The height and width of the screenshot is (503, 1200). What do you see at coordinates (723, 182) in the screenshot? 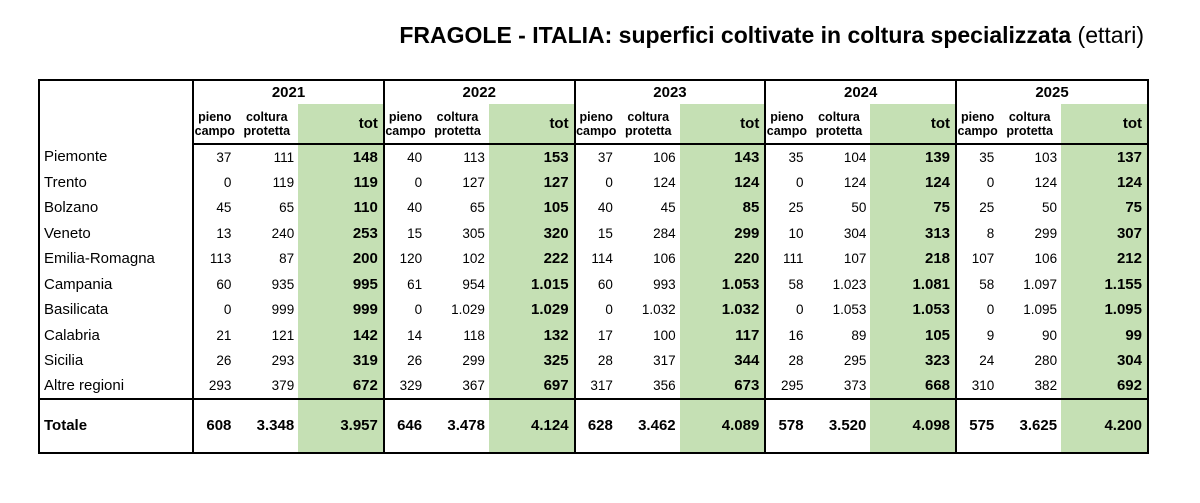
I see `value-tot: 124` at bounding box center [723, 182].